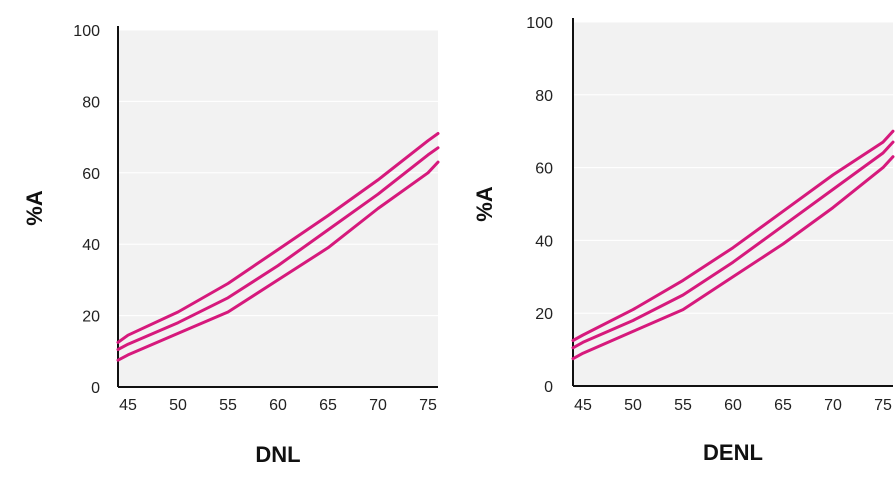 This screenshot has width=896, height=478. Describe the element at coordinates (733, 452) in the screenshot. I see `x-axis-title: DENL` at that location.